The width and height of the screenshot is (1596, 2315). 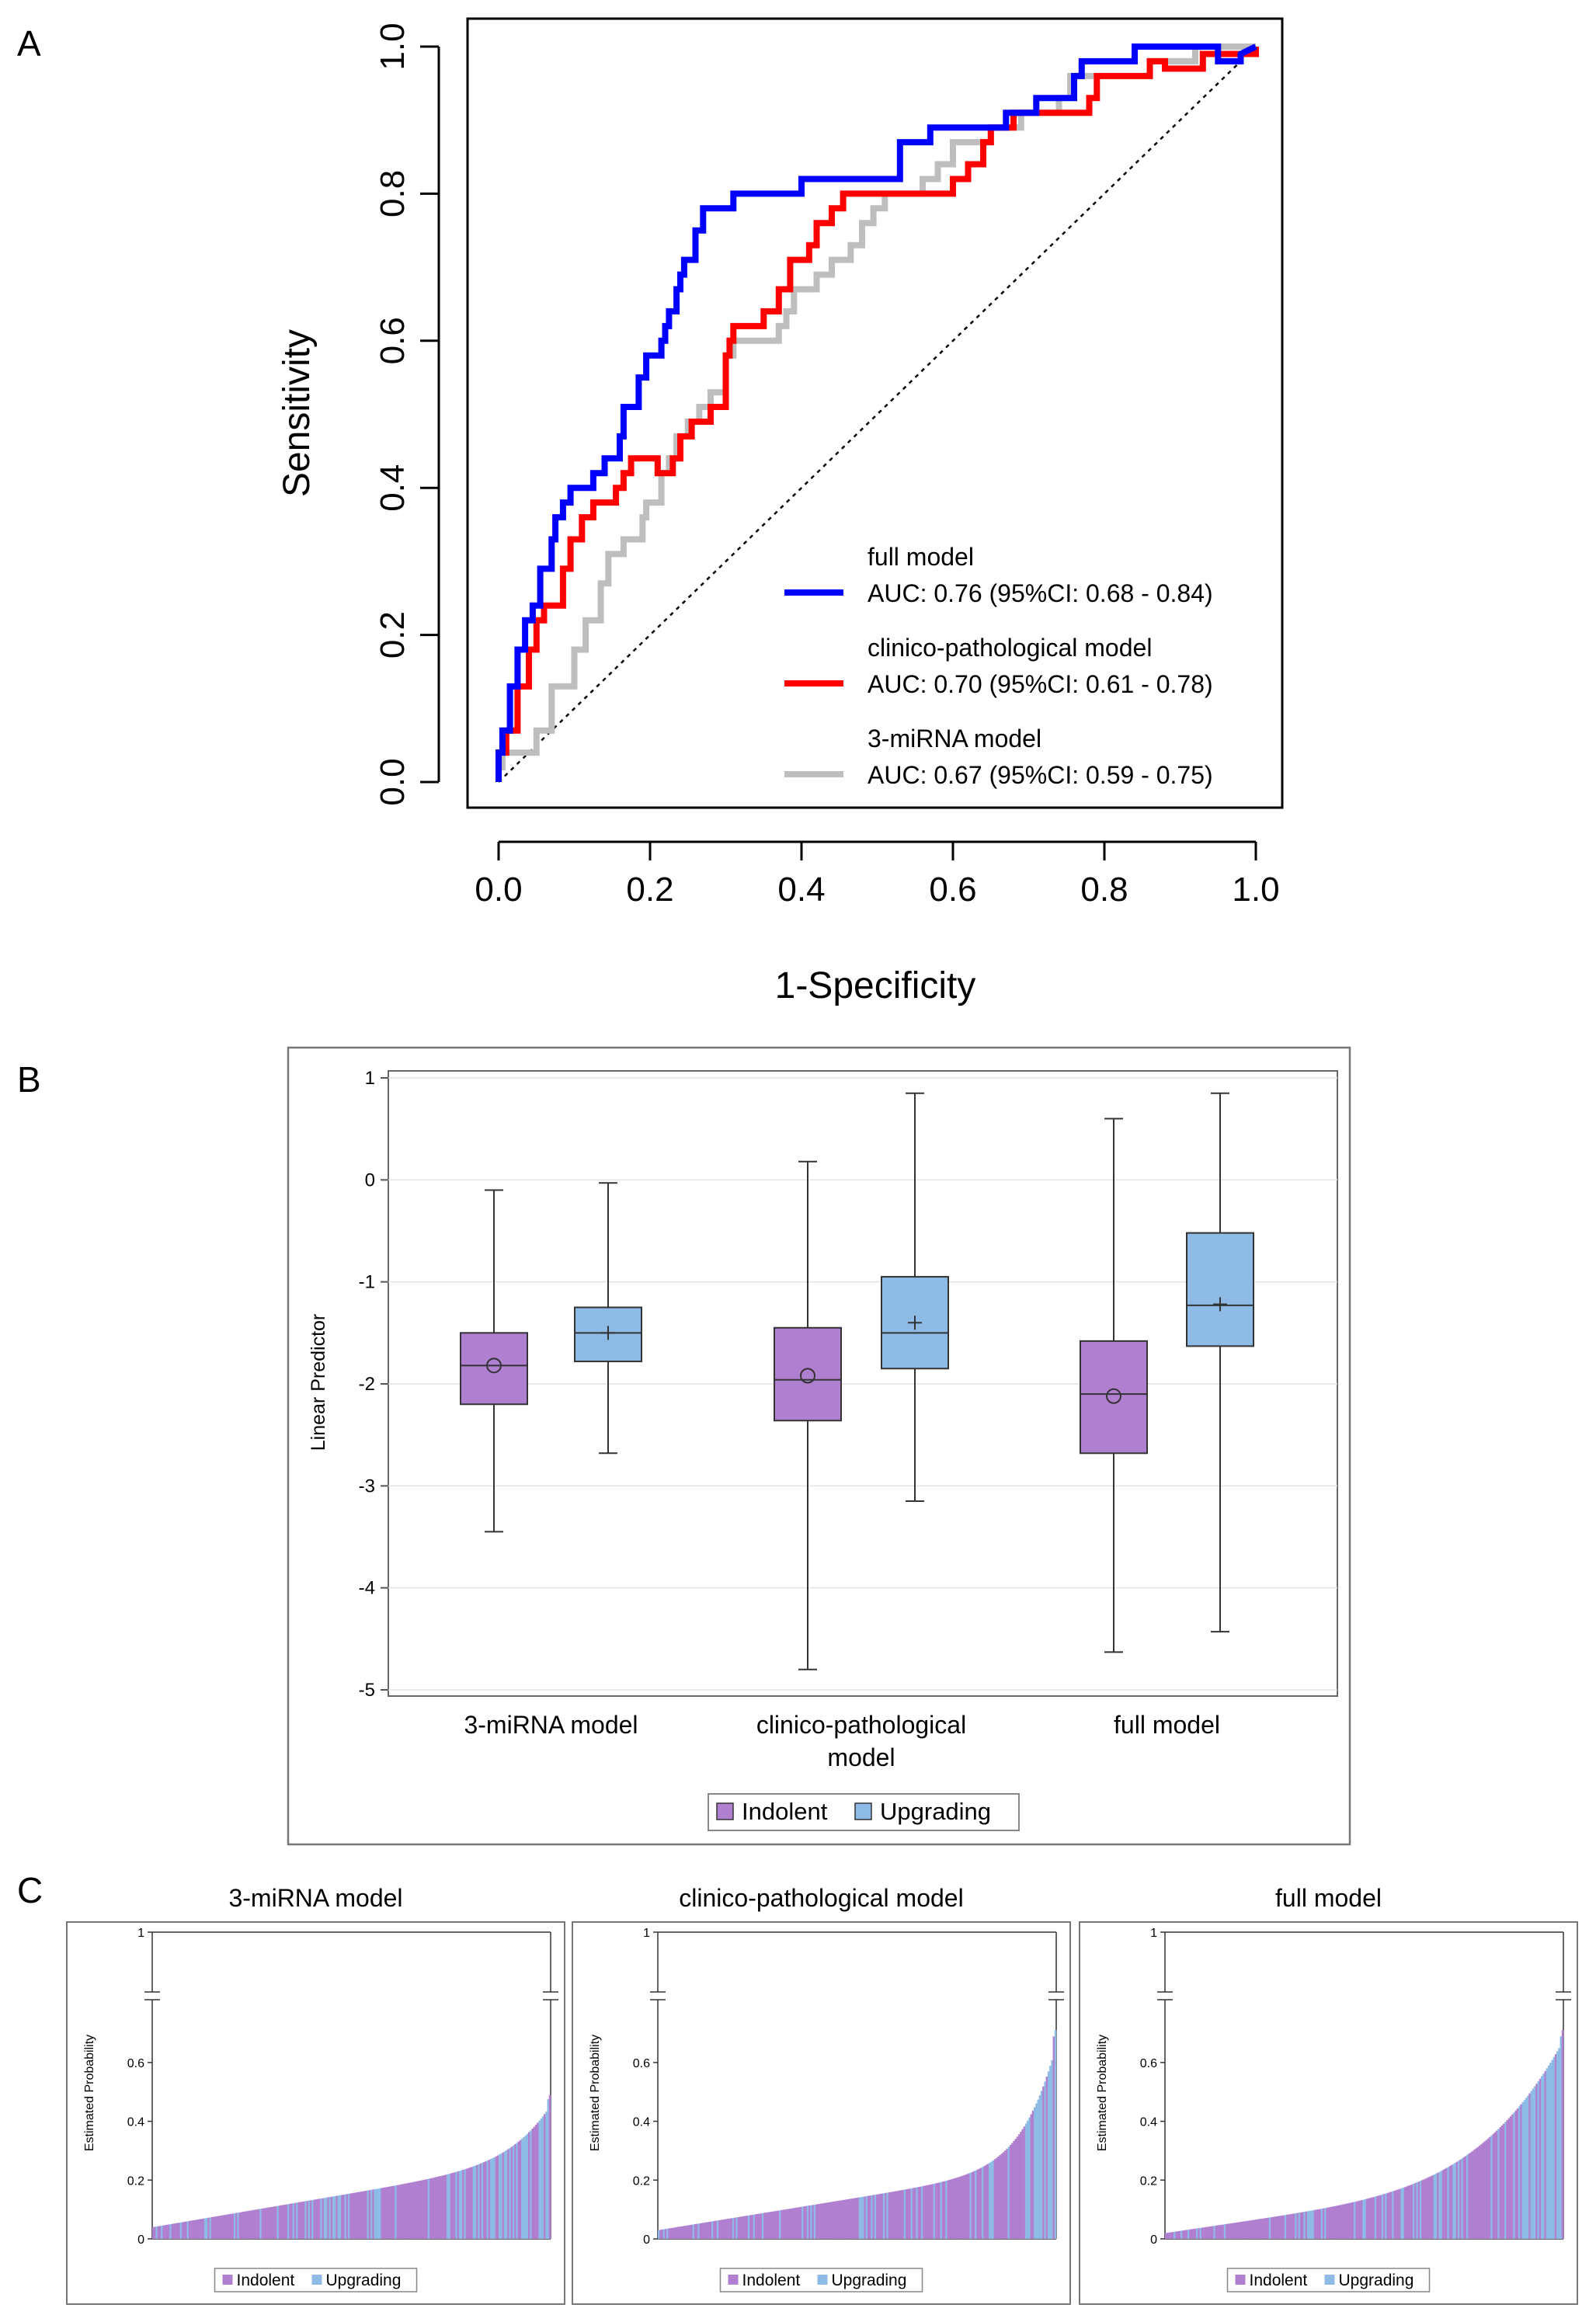 I want to click on boxplot-boxes, so click(x=857, y=1381).